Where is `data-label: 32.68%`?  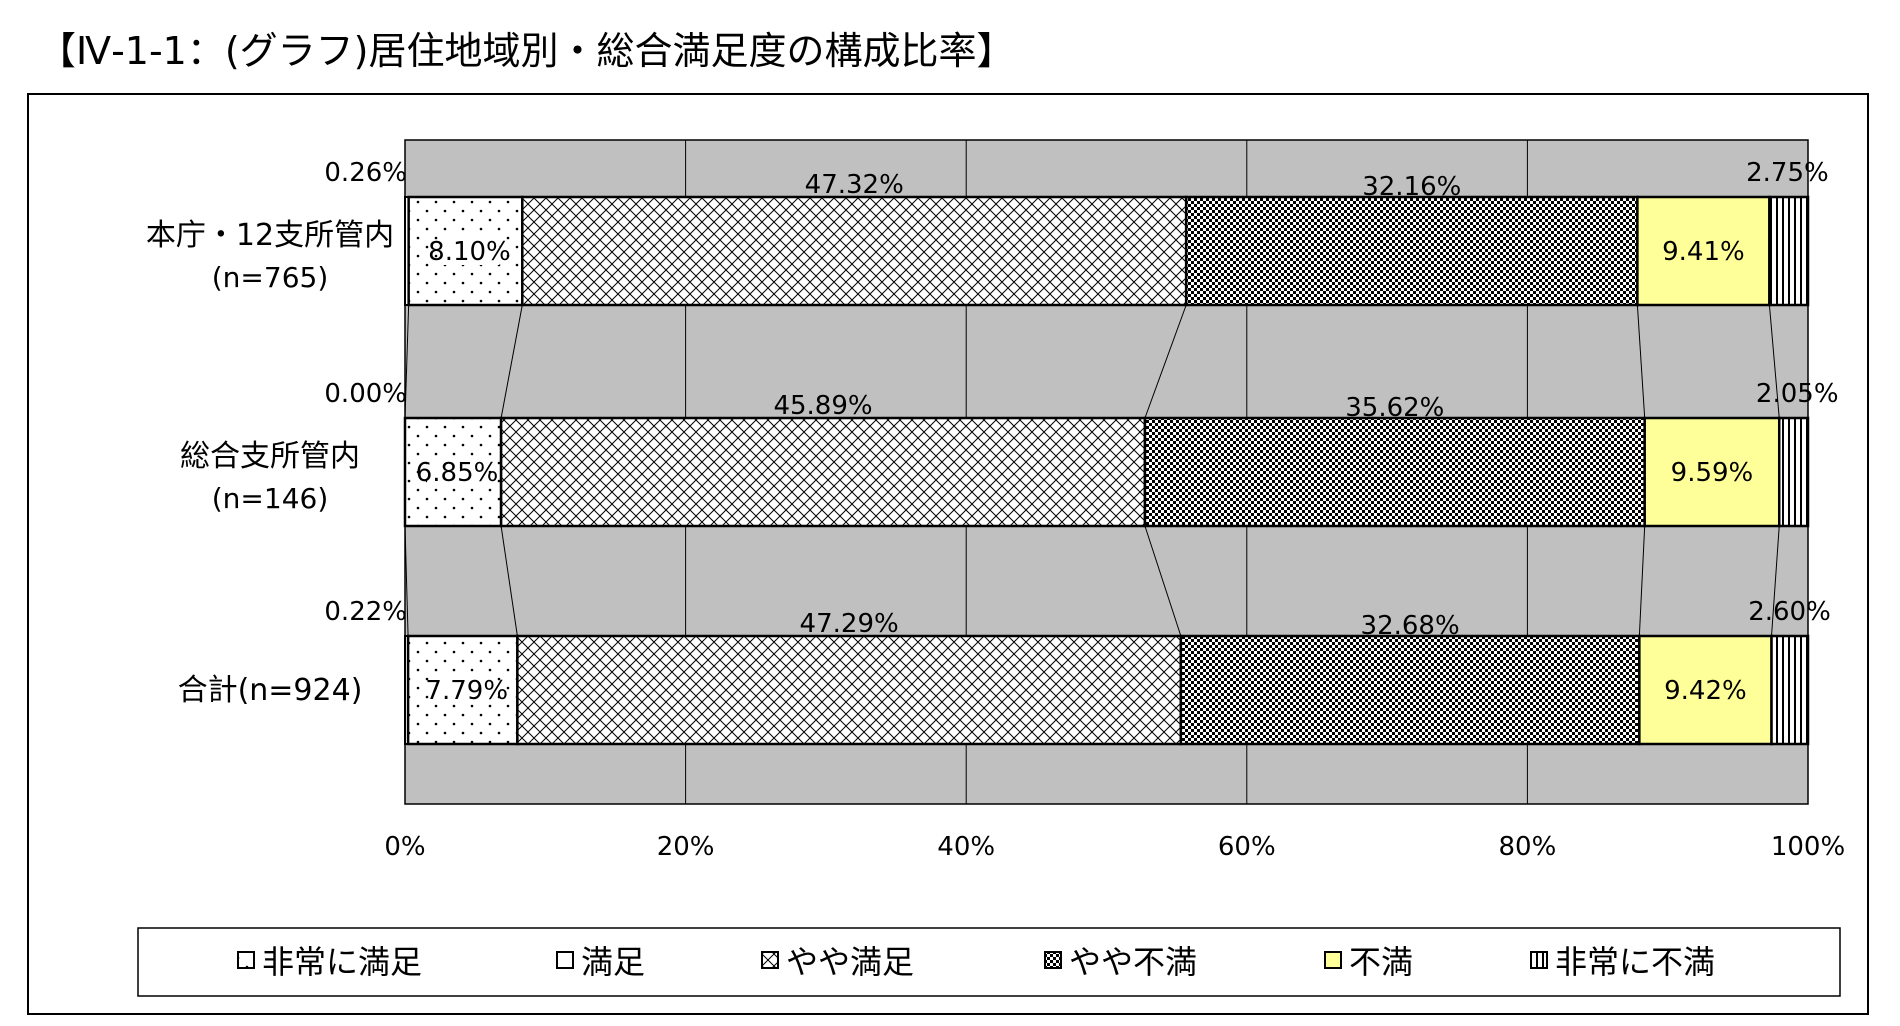
data-label: 32.68% is located at coordinates (1410, 626).